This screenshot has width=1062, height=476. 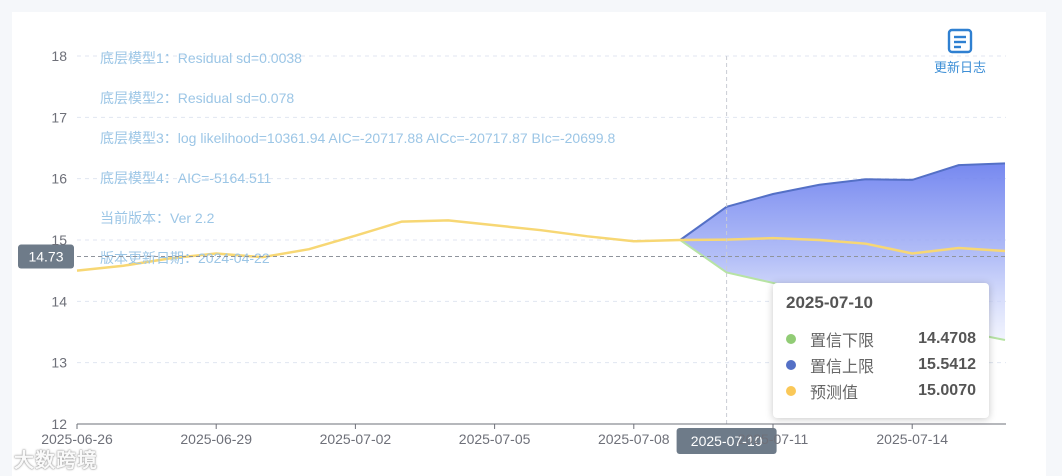 What do you see at coordinates (201, 58) in the screenshot?
I see `model-annotation: 底层模型1：Residual sd=0.0038` at bounding box center [201, 58].